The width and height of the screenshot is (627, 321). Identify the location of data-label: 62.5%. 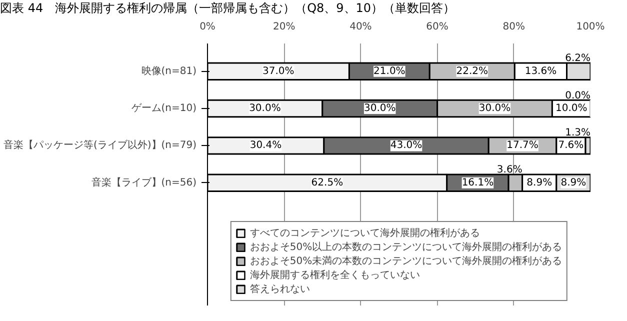
(327, 182).